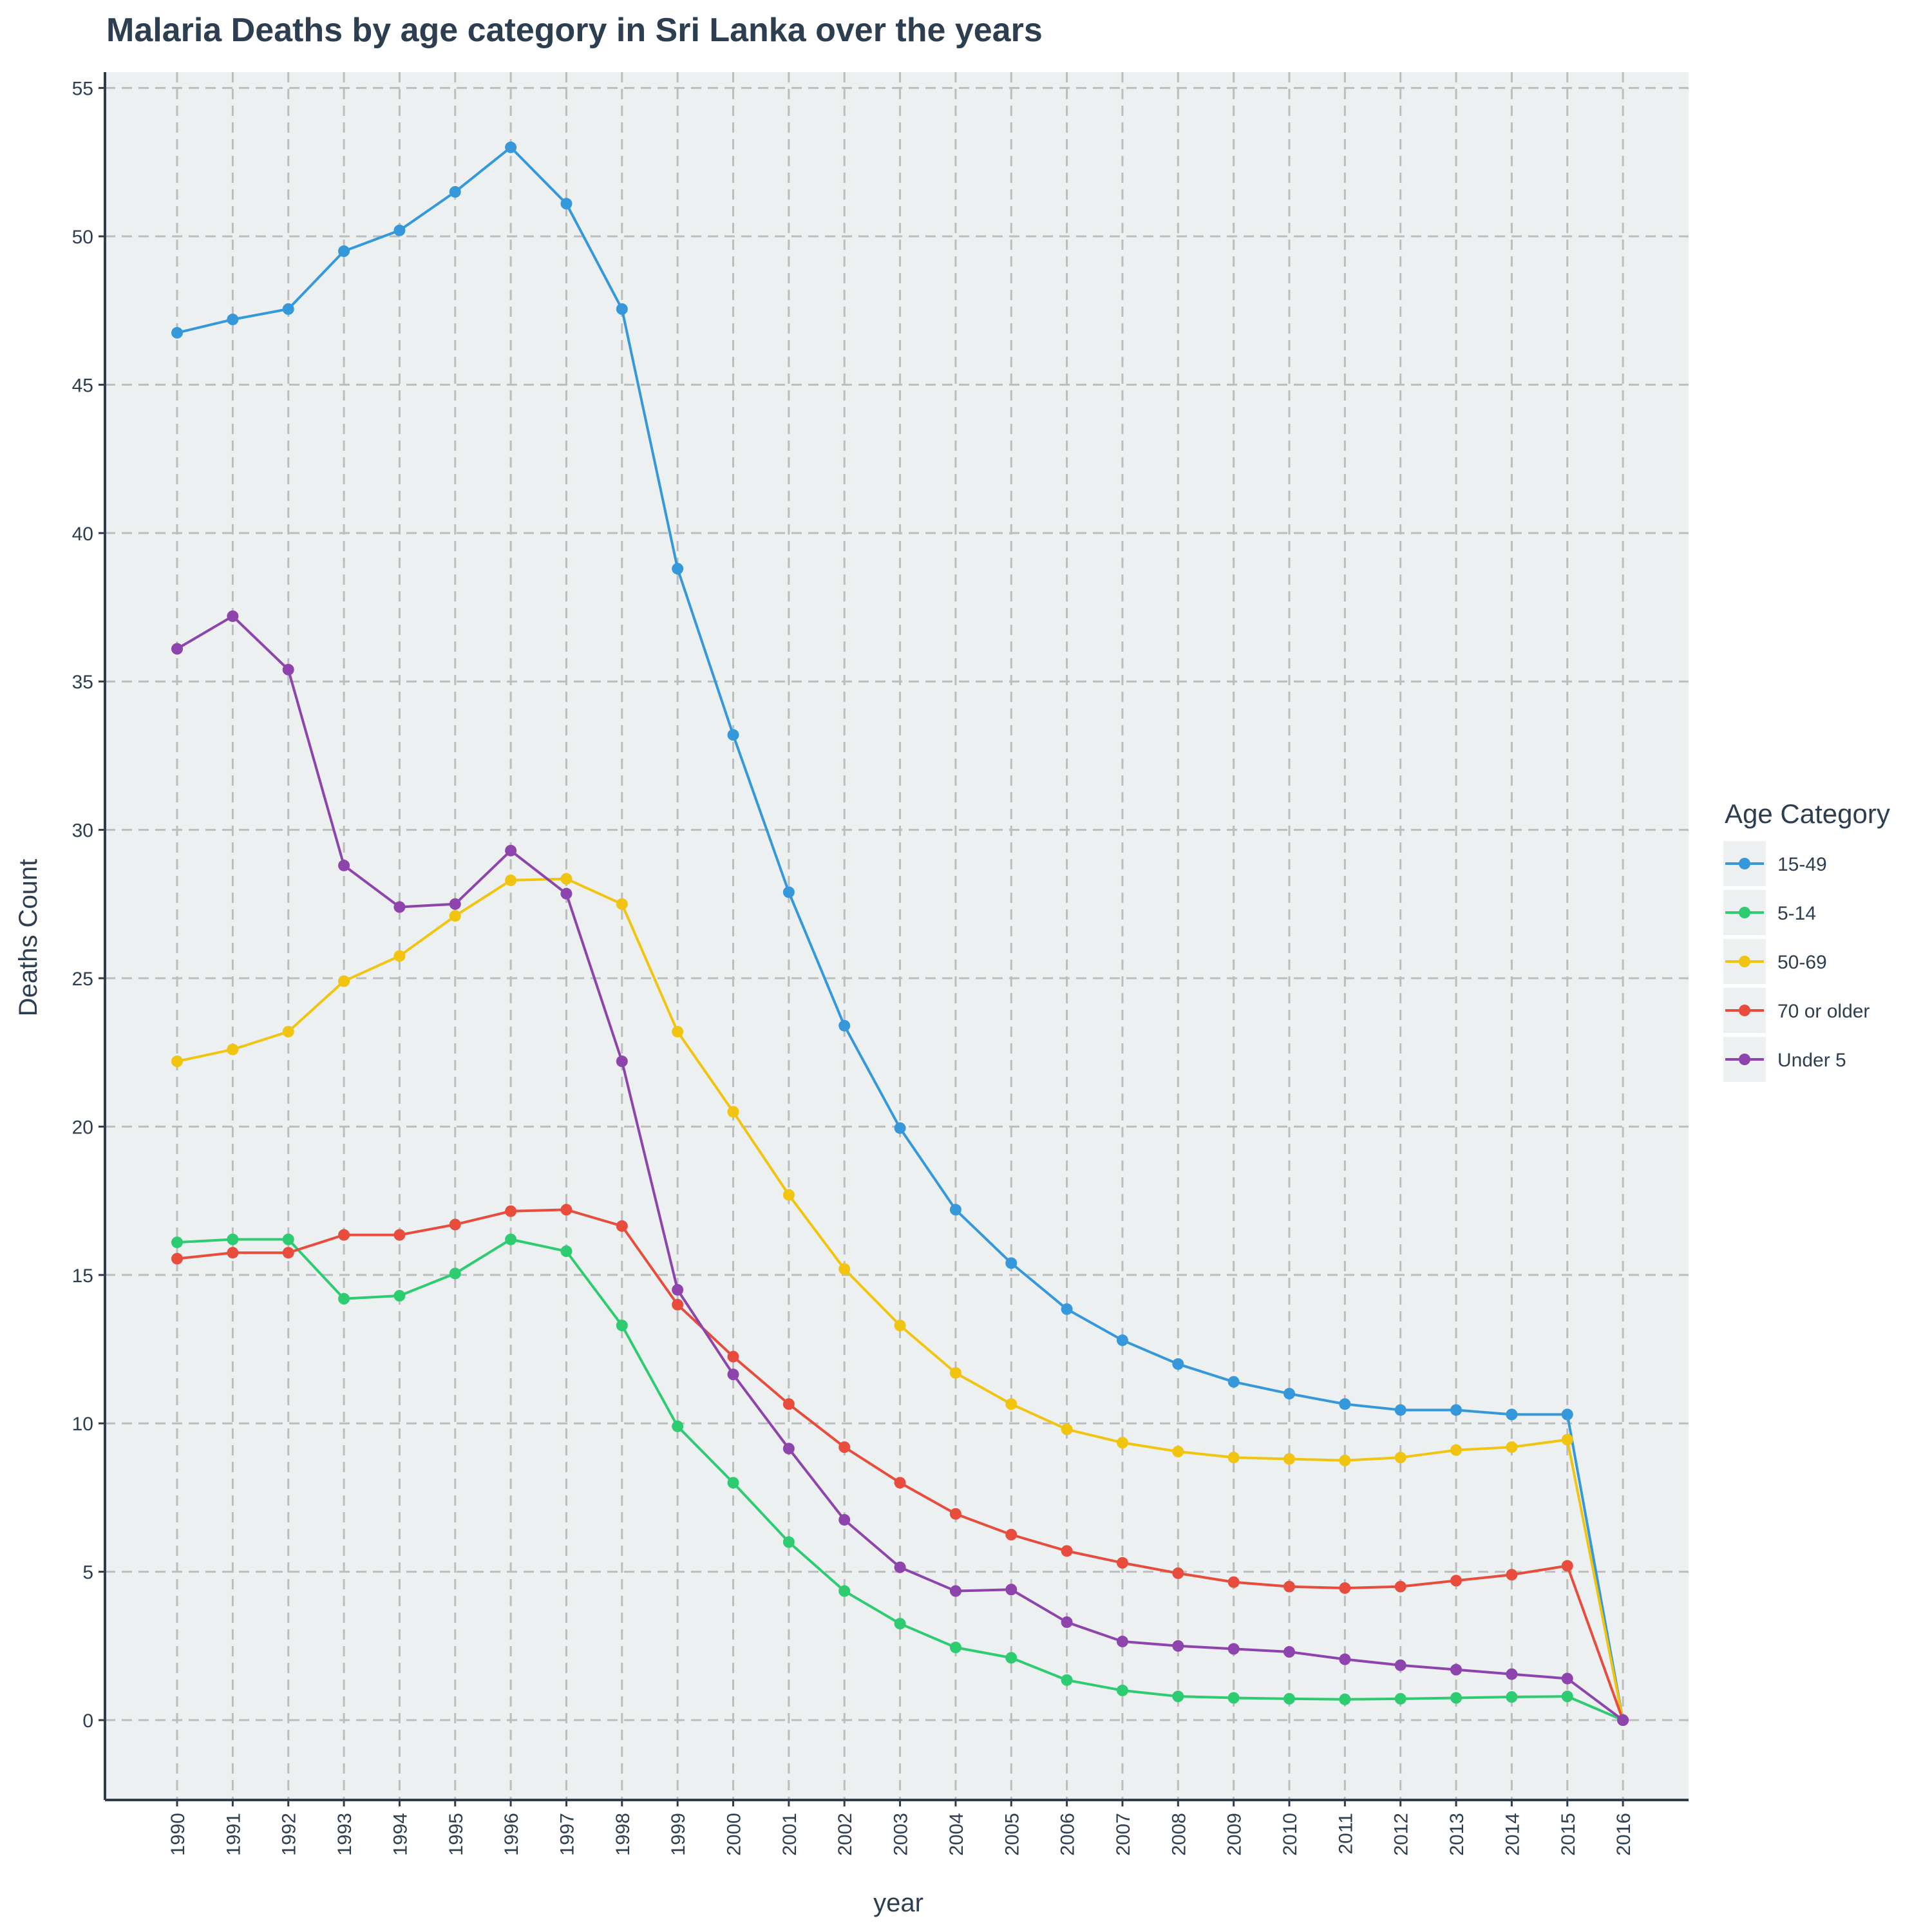 The height and width of the screenshot is (1932, 1932). I want to click on x-tick-label: 2007, so click(1124, 1834).